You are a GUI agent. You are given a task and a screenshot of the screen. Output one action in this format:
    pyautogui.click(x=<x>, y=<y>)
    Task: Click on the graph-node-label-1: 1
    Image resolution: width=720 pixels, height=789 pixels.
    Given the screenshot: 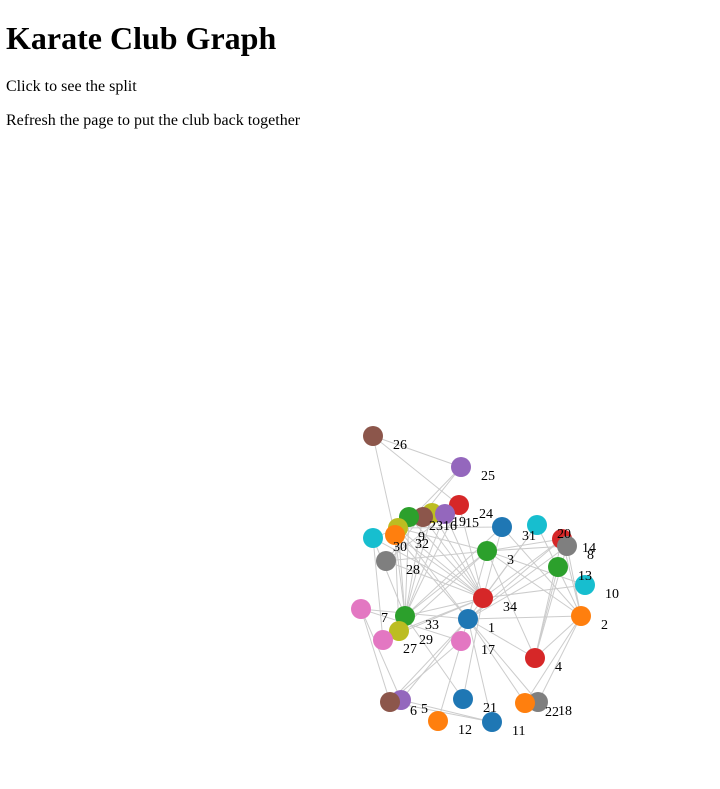 What is the action you would take?
    pyautogui.click(x=491, y=628)
    